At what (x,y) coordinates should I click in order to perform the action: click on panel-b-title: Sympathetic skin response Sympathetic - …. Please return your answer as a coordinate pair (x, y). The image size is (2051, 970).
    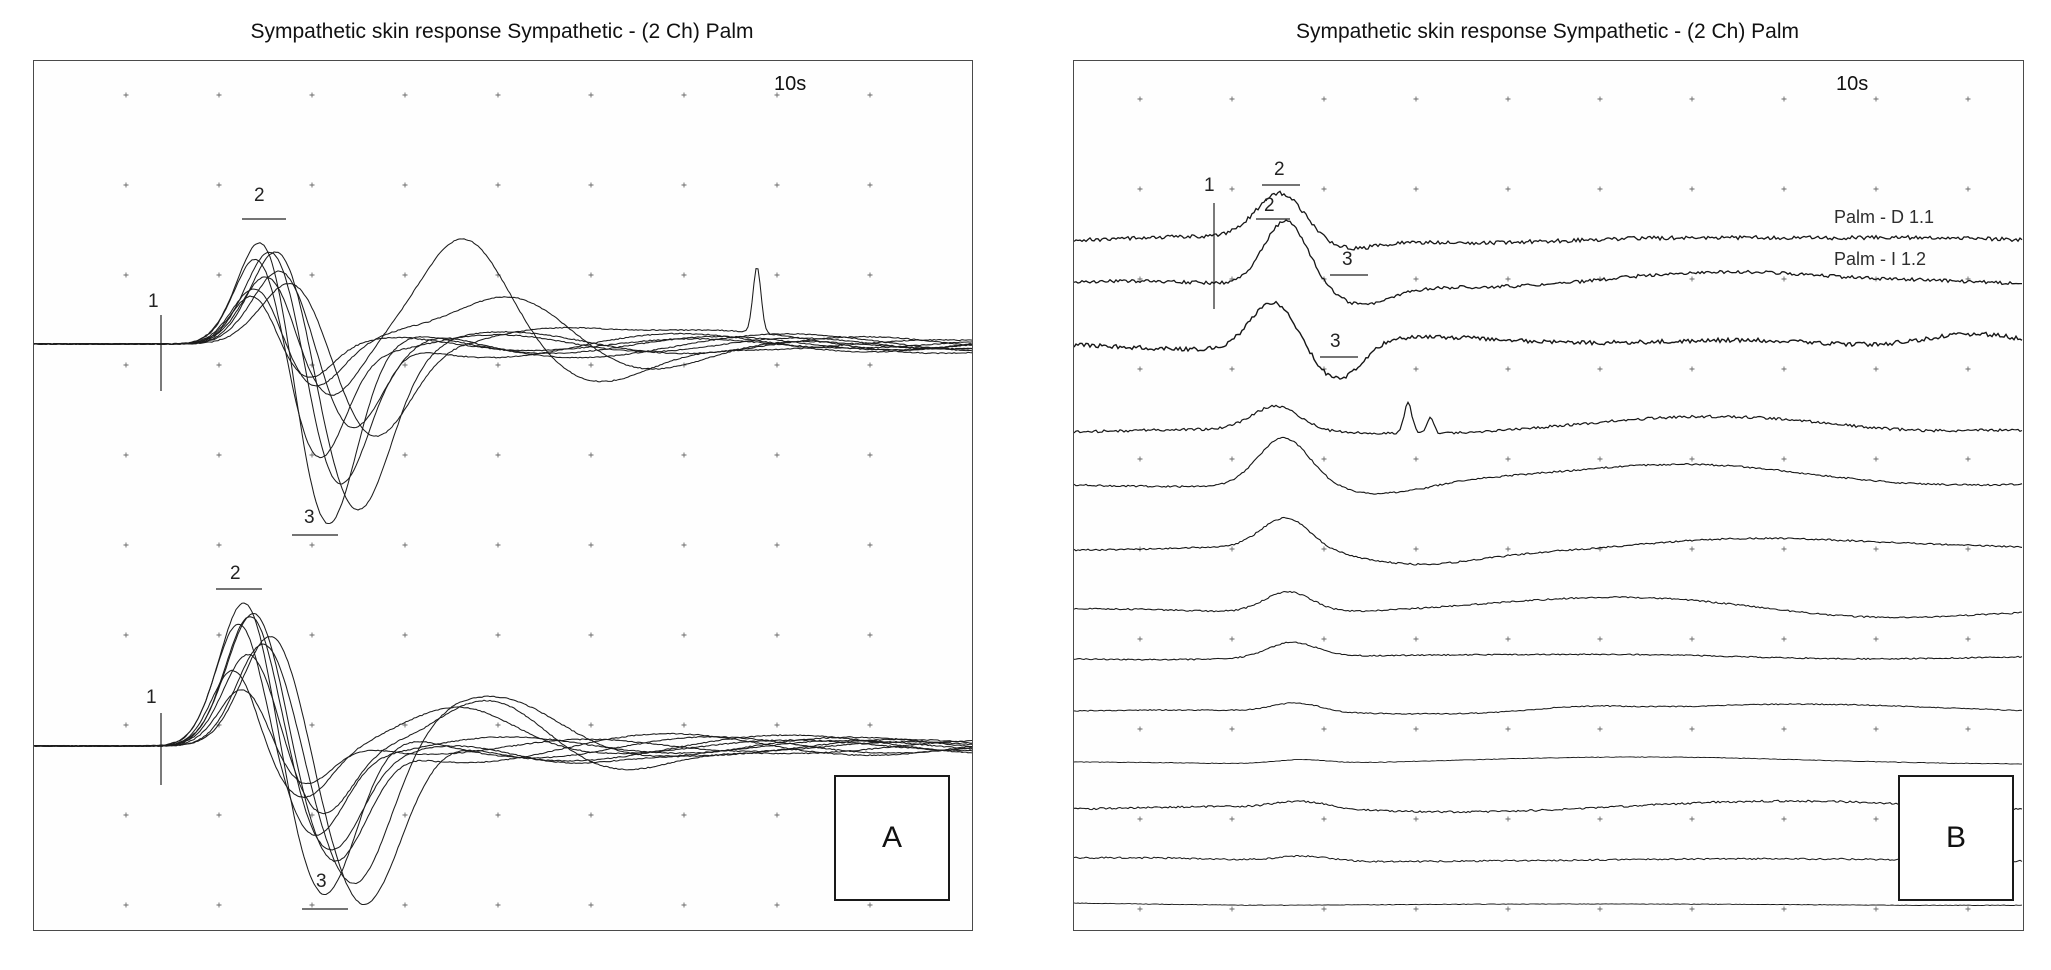
    Looking at the image, I should click on (1547, 31).